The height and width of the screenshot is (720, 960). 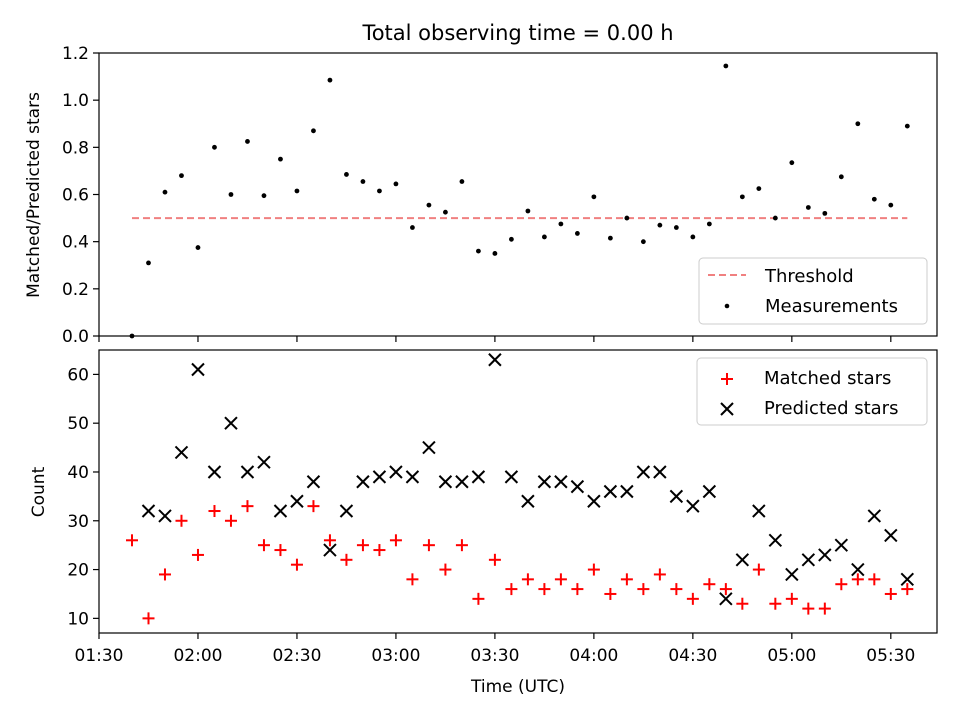 I want to click on figure-title: Total observing time = 0.00 h, so click(x=517, y=33).